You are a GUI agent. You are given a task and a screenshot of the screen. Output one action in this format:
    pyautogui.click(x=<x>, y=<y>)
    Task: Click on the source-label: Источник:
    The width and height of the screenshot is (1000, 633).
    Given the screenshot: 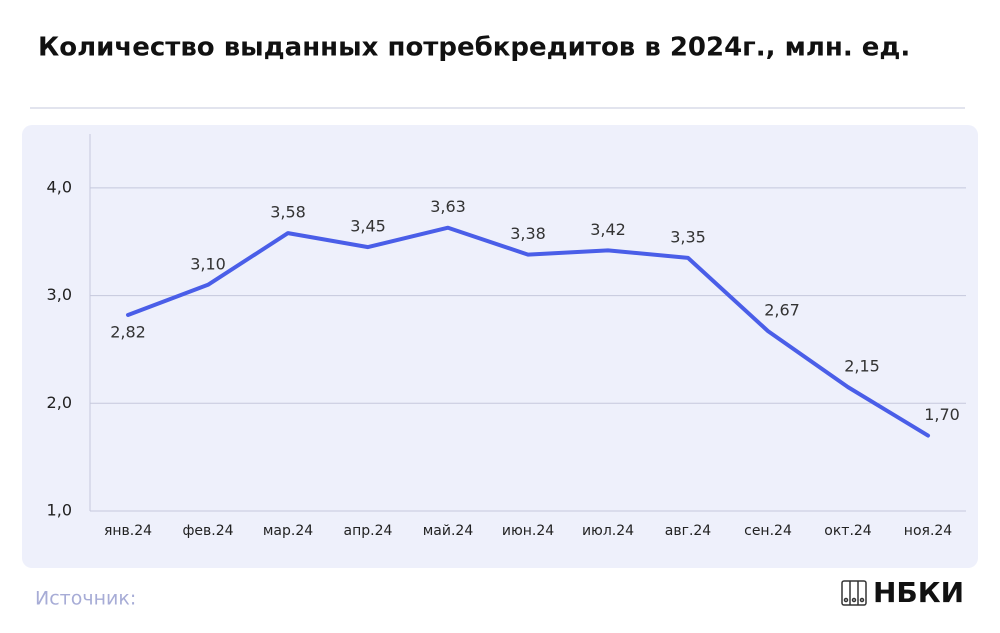 What is the action you would take?
    pyautogui.click(x=85, y=599)
    